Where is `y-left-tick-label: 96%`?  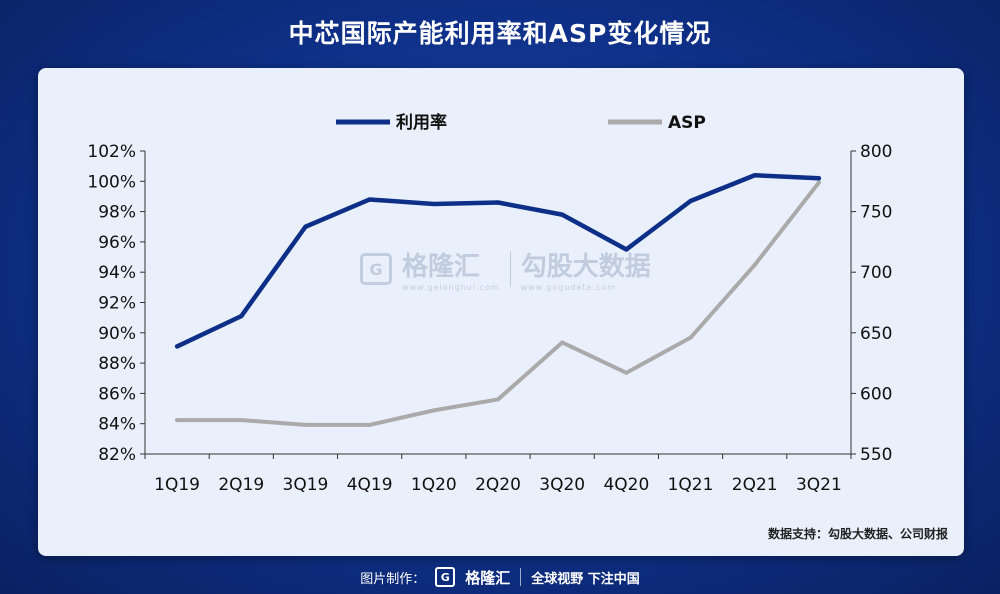
y-left-tick-label: 96% is located at coordinates (117, 243).